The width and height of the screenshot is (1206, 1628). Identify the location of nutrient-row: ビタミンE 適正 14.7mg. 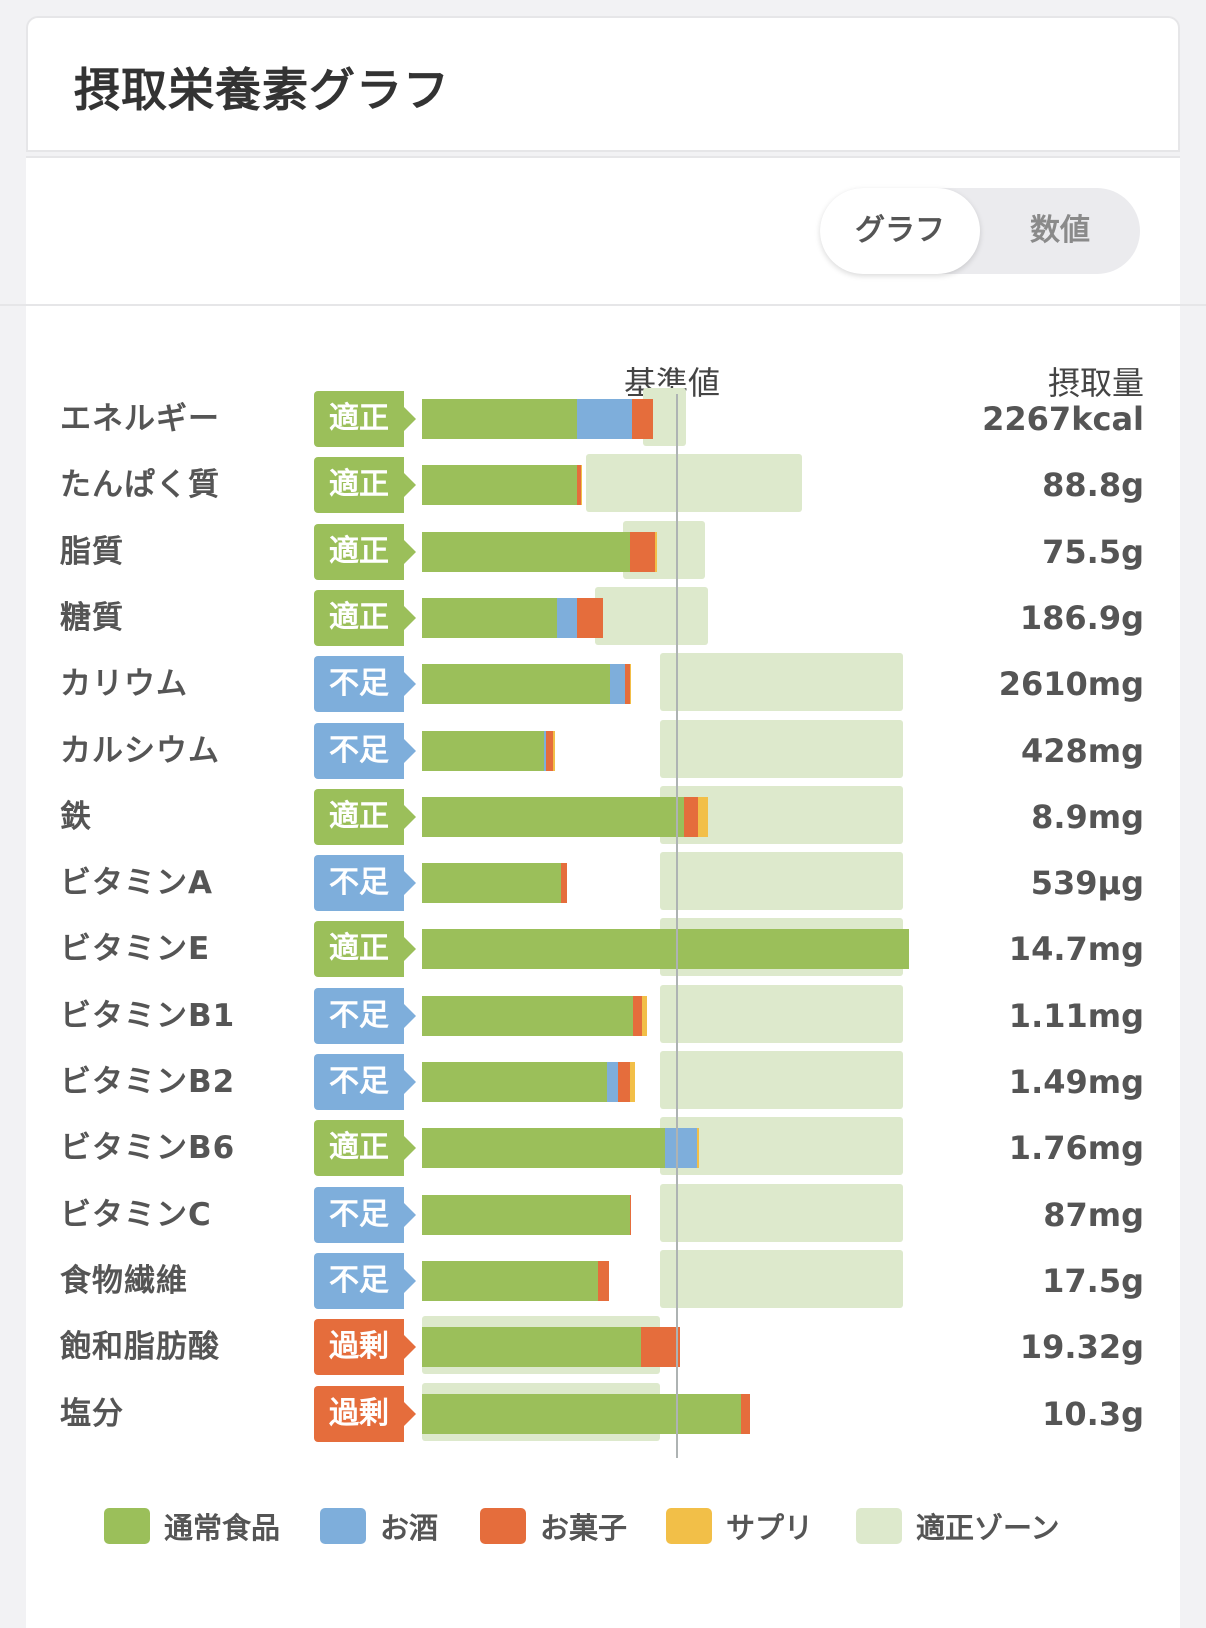
(603, 949).